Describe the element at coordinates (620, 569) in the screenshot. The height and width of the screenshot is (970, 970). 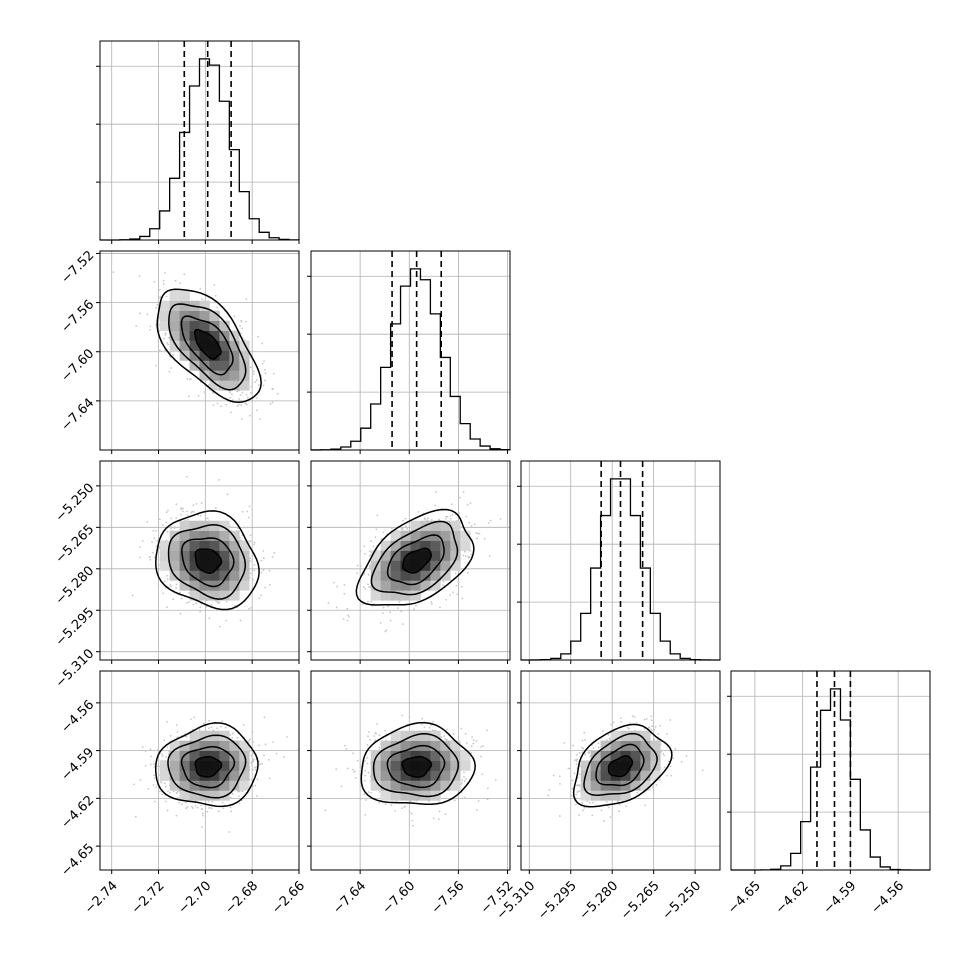
I see `histogram-steps` at that location.